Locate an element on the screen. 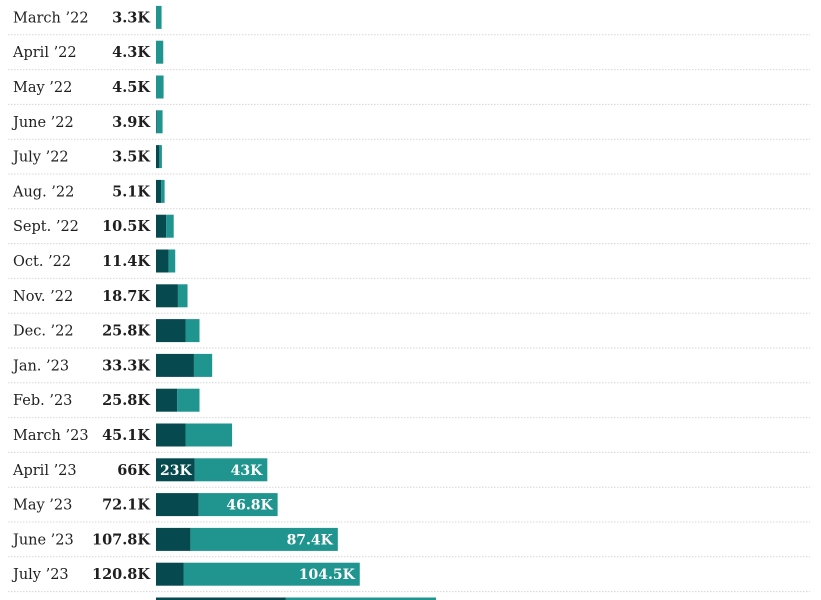  total-label: 3.3K is located at coordinates (131, 17).